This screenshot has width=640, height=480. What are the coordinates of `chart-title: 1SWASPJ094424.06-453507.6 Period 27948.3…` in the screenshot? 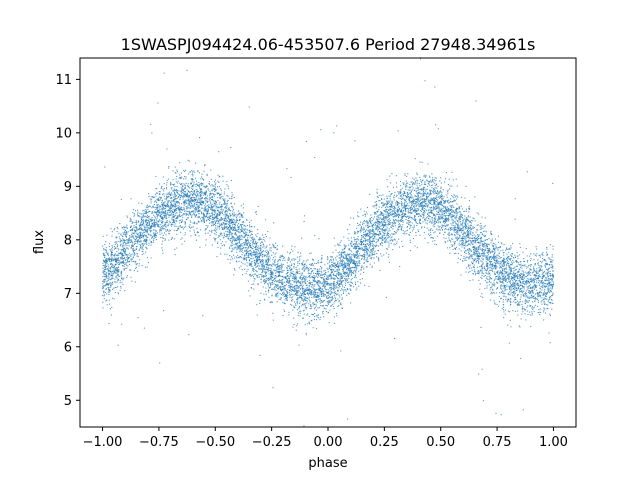 It's located at (328, 44).